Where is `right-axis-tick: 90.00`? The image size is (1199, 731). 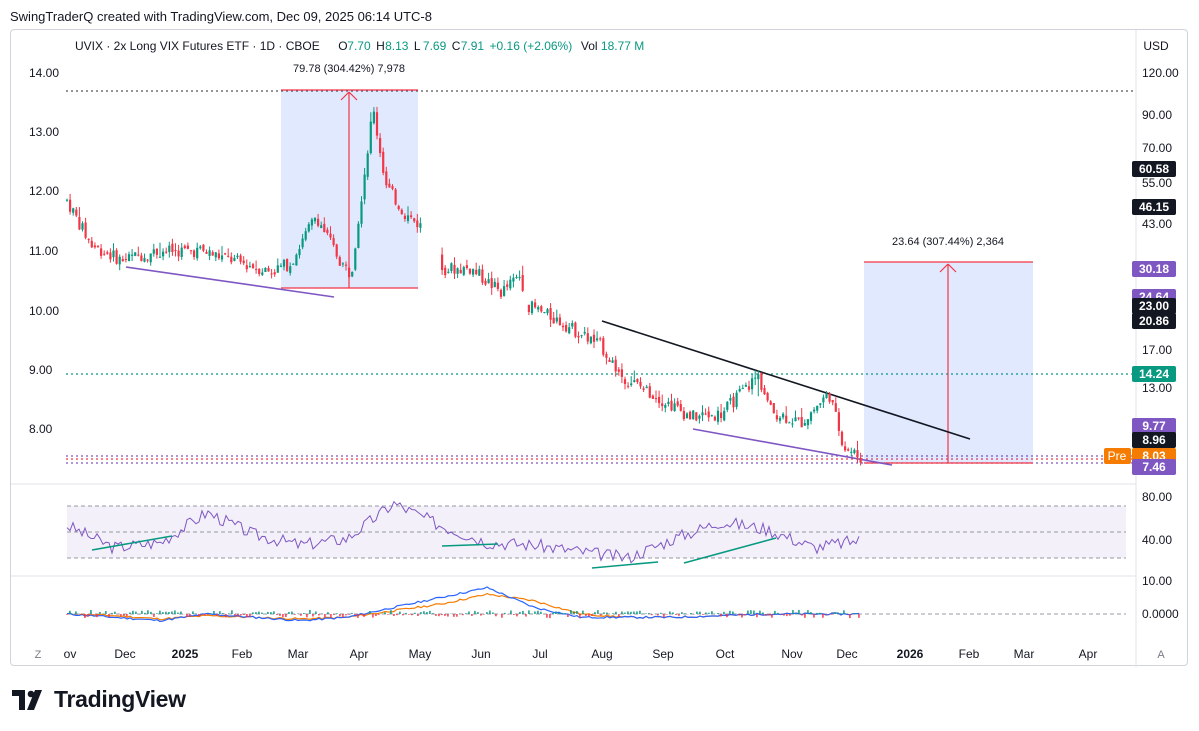 right-axis-tick: 90.00 is located at coordinates (1157, 115).